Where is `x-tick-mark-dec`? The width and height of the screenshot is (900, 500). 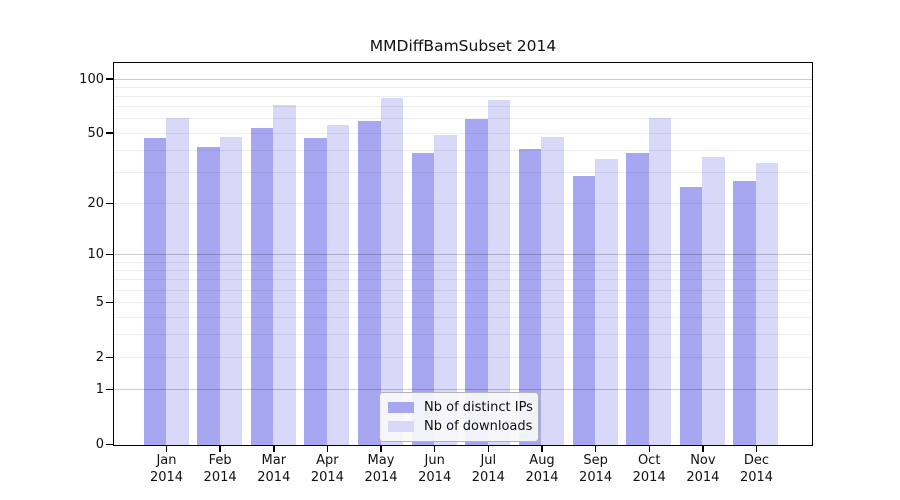
x-tick-mark-dec is located at coordinates (756, 449).